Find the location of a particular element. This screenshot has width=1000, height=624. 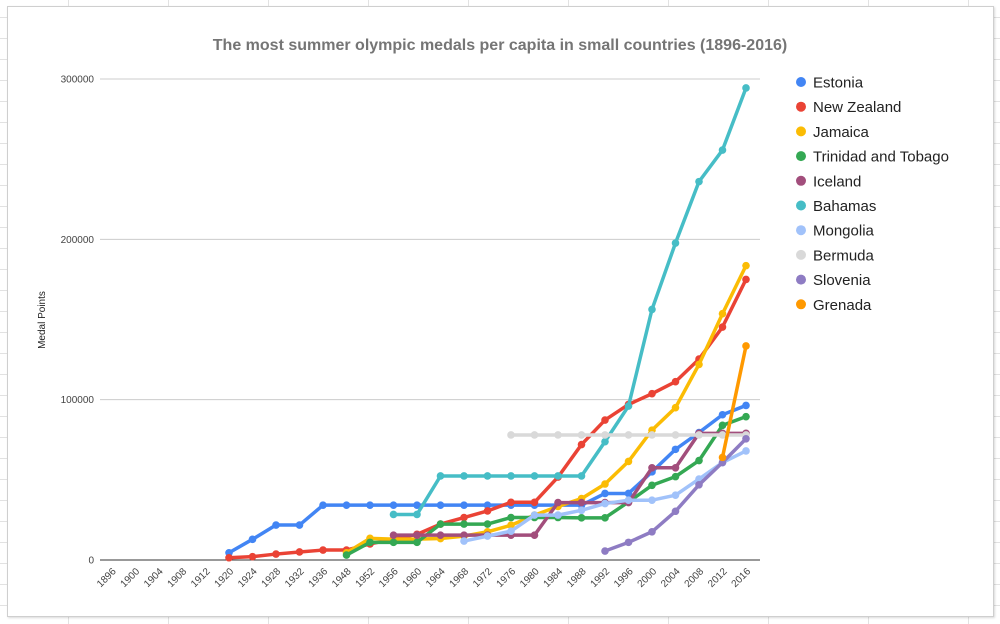

legend-item: Iceland is located at coordinates (828, 181).